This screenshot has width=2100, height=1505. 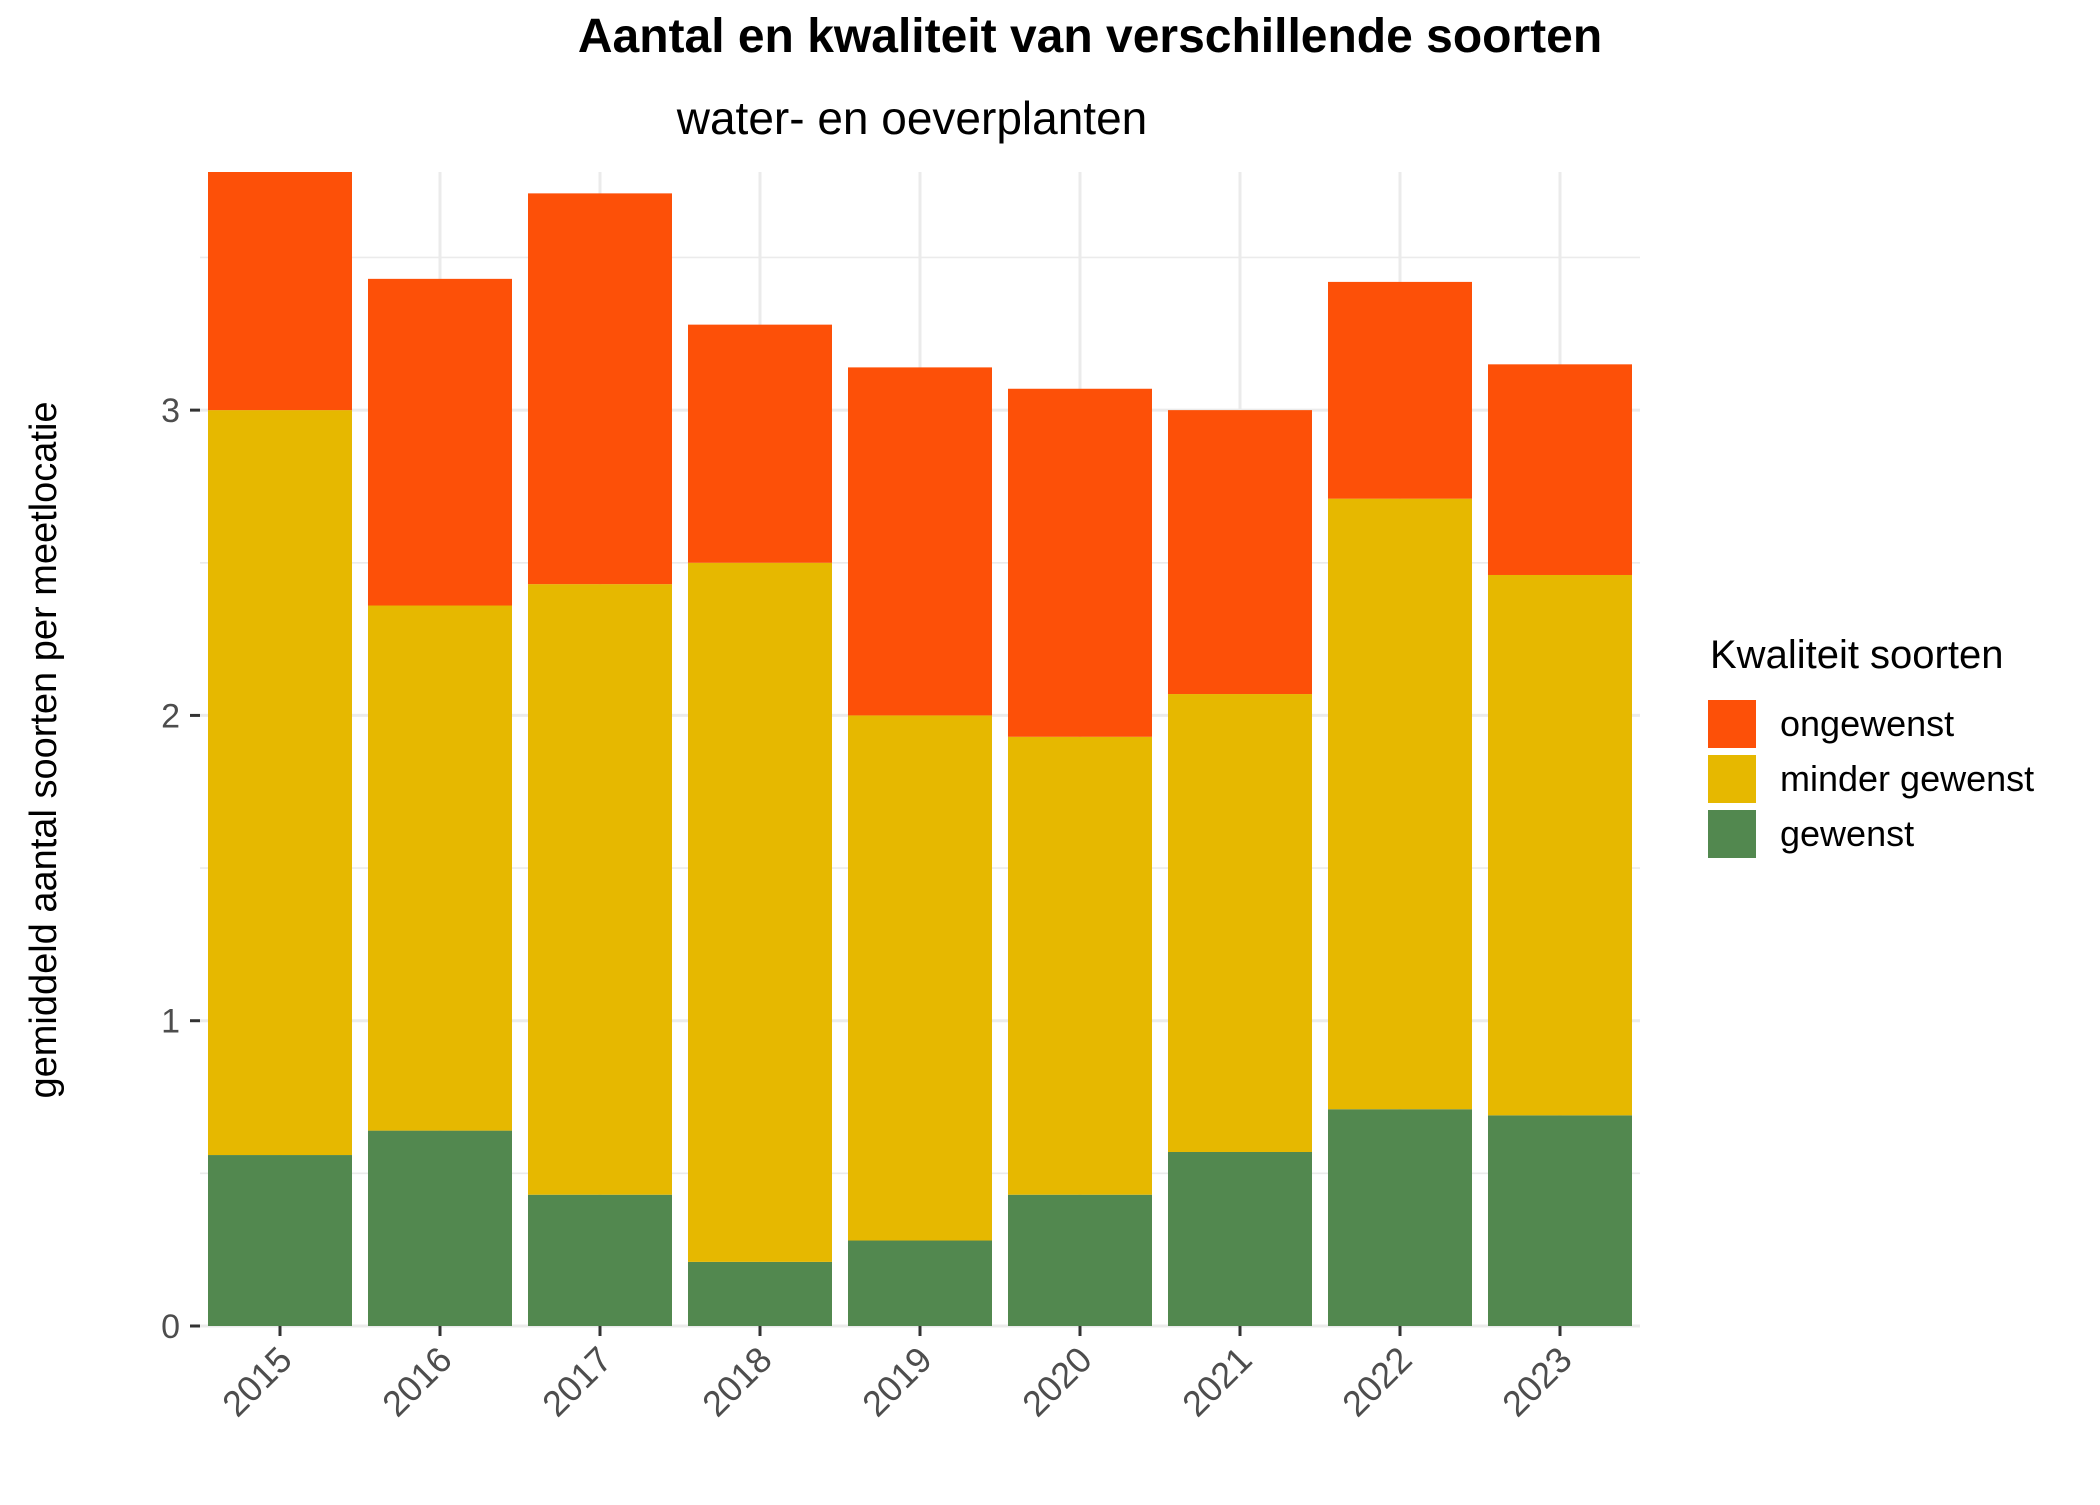 What do you see at coordinates (440, 868) in the screenshot?
I see `bar-minder-gewenst-2016` at bounding box center [440, 868].